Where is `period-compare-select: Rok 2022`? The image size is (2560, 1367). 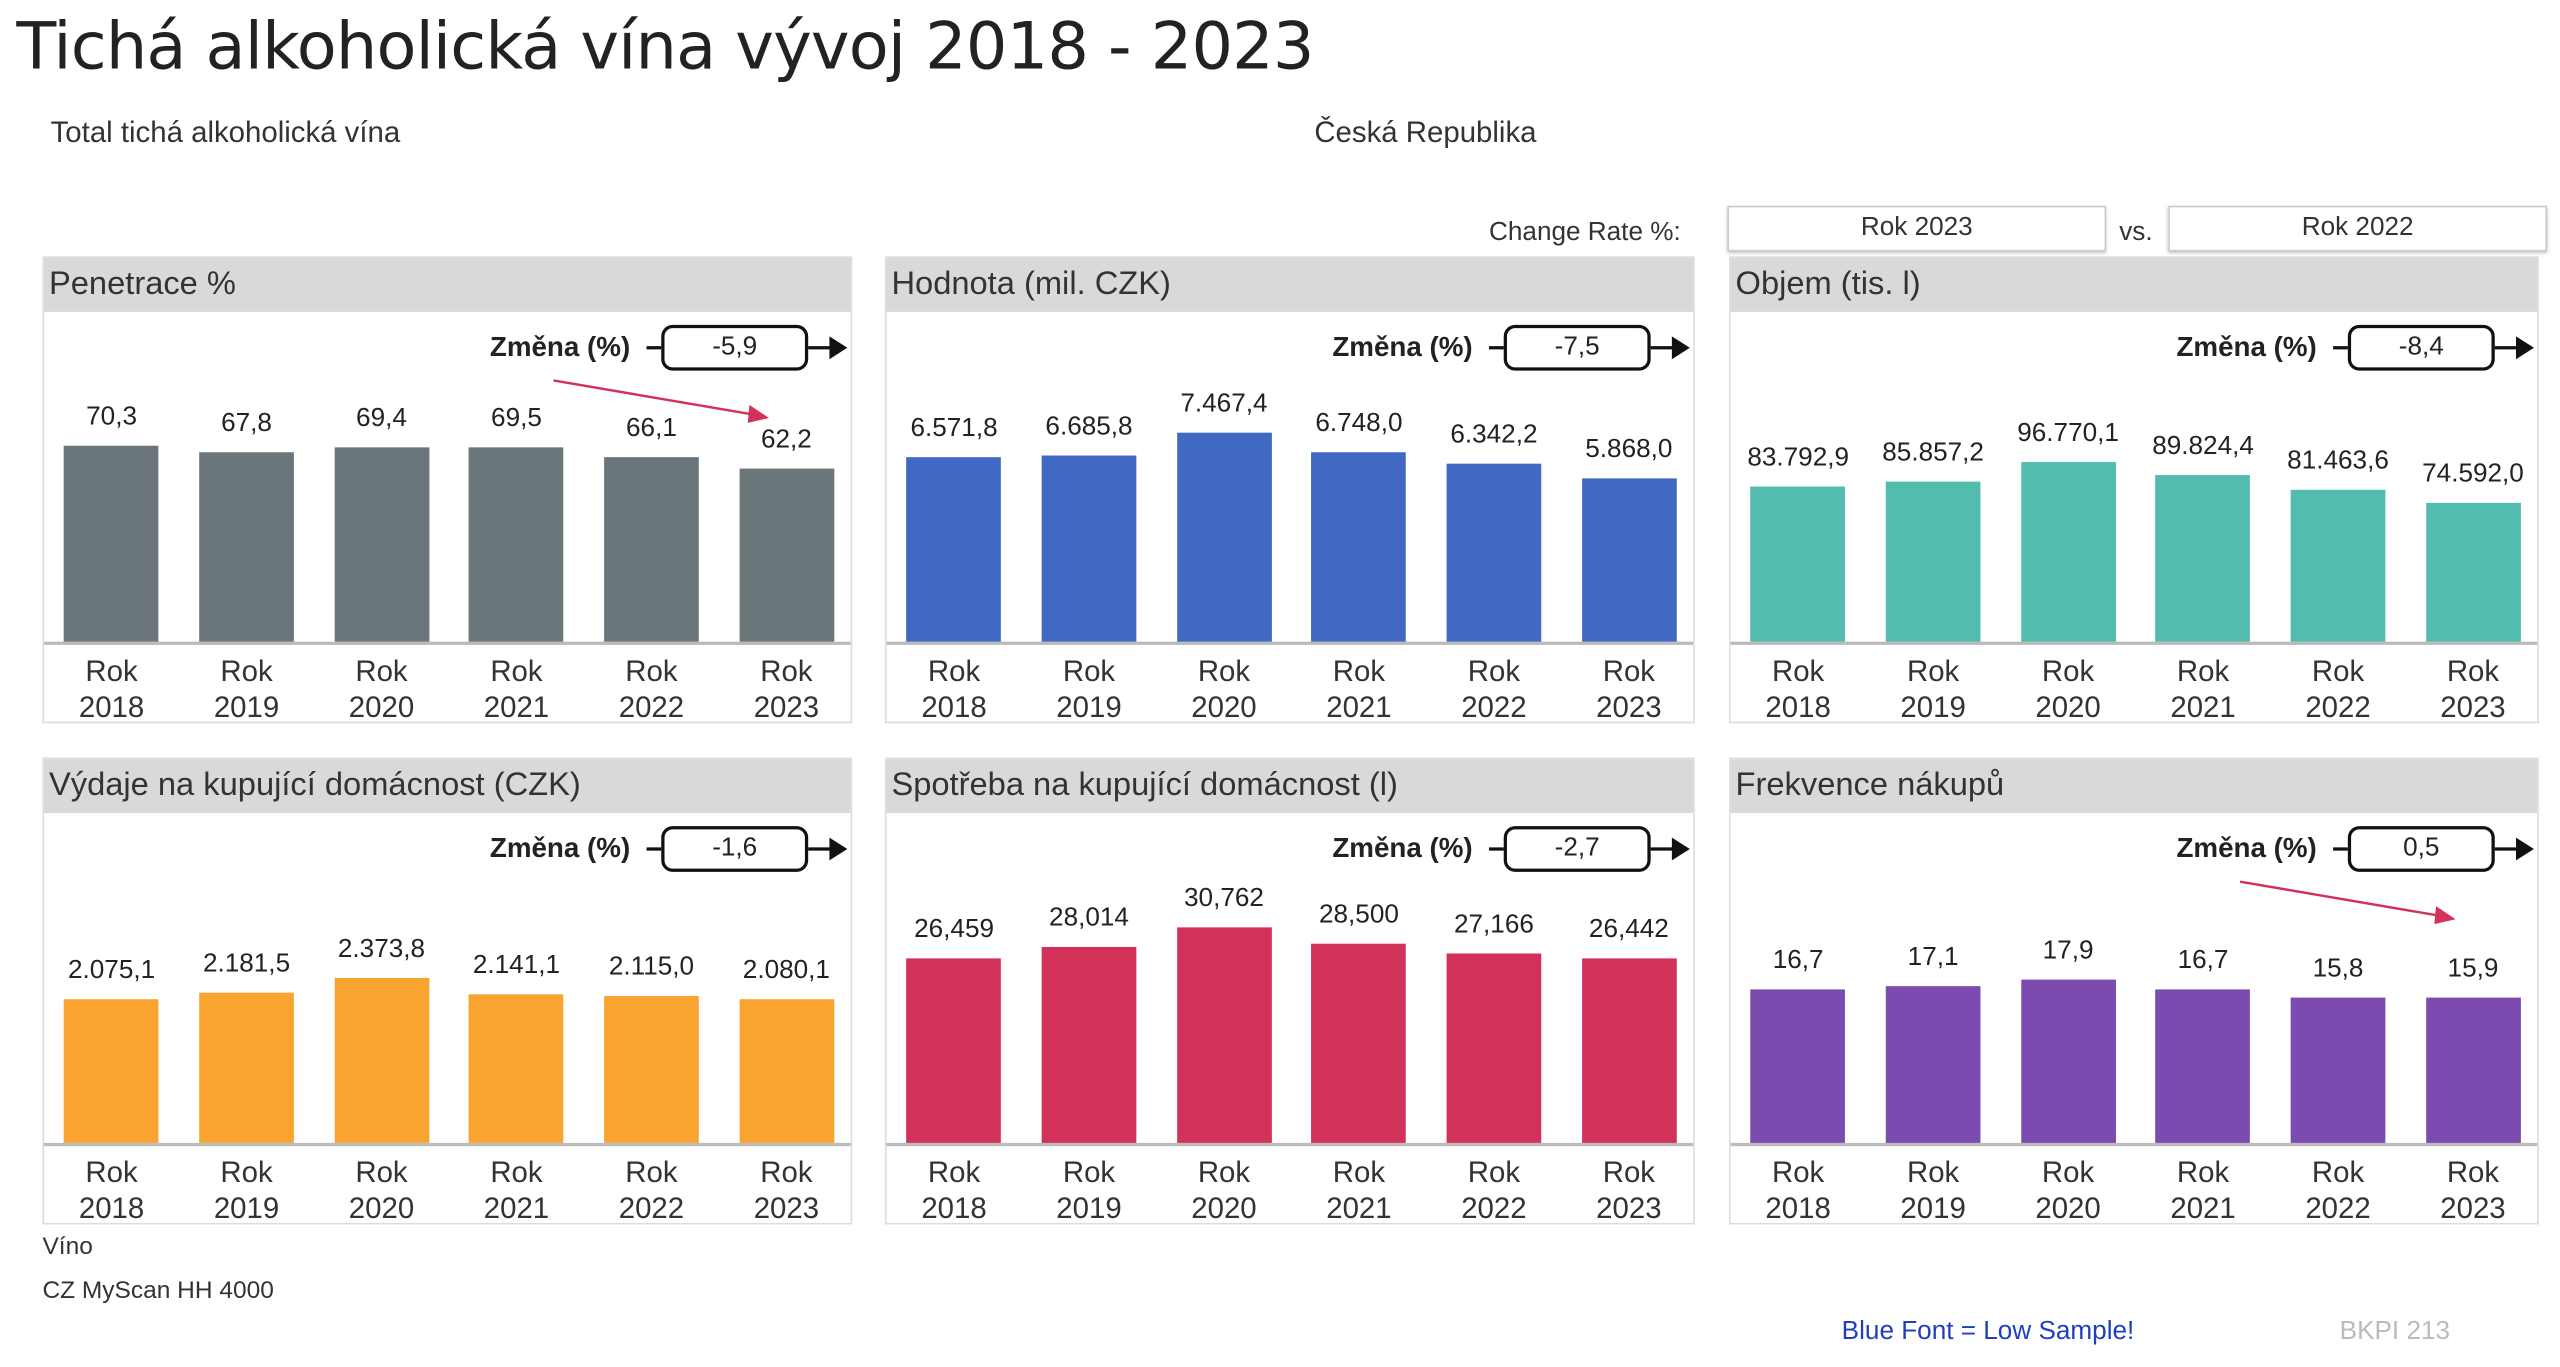
period-compare-select: Rok 2022 is located at coordinates (2358, 228).